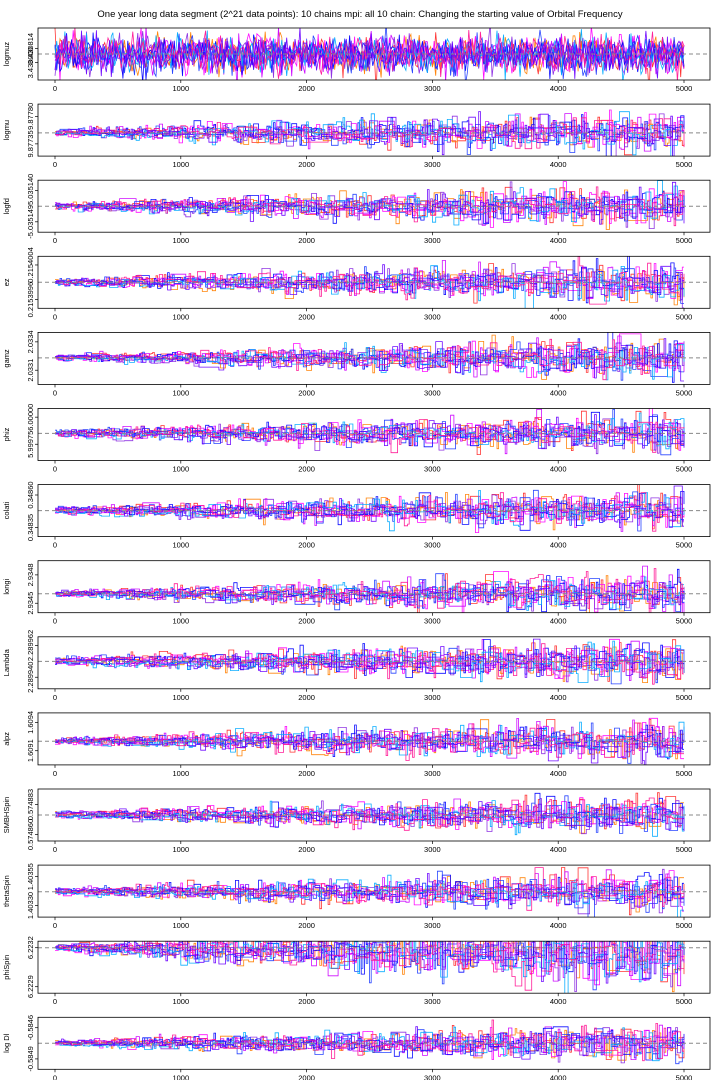 This screenshot has width=720, height=1080. What do you see at coordinates (30, 62) in the screenshot?
I see `y-tick-label: 3.430000` at bounding box center [30, 62].